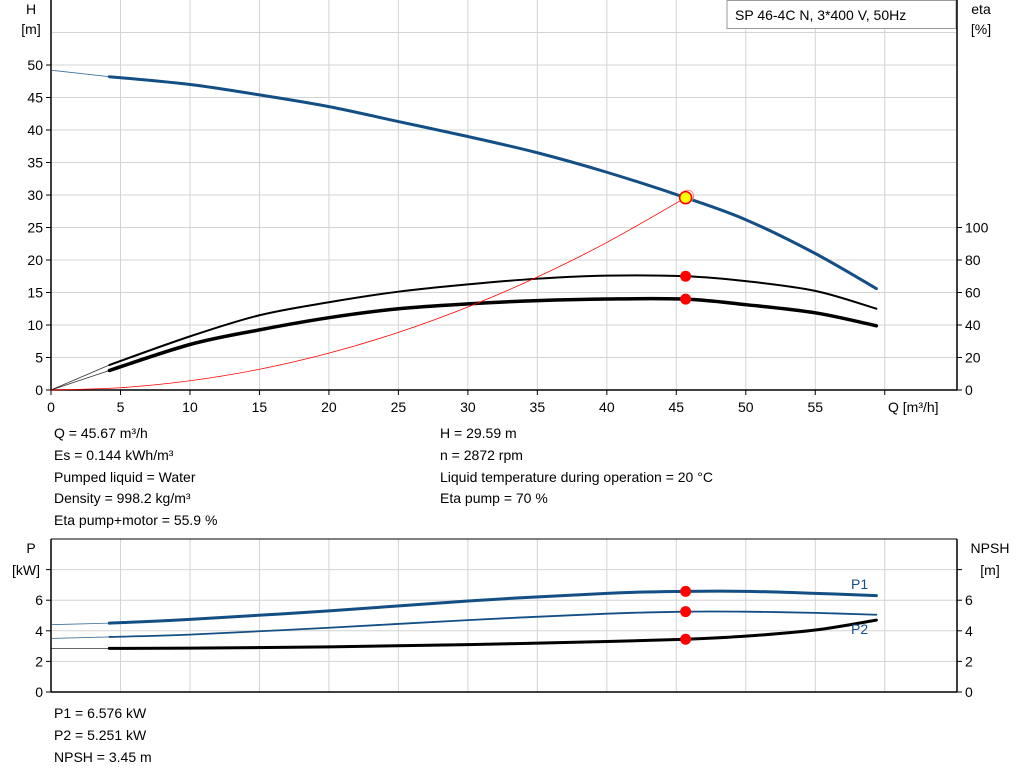  What do you see at coordinates (973, 325) in the screenshot?
I see `y2-tick-label: 40` at bounding box center [973, 325].